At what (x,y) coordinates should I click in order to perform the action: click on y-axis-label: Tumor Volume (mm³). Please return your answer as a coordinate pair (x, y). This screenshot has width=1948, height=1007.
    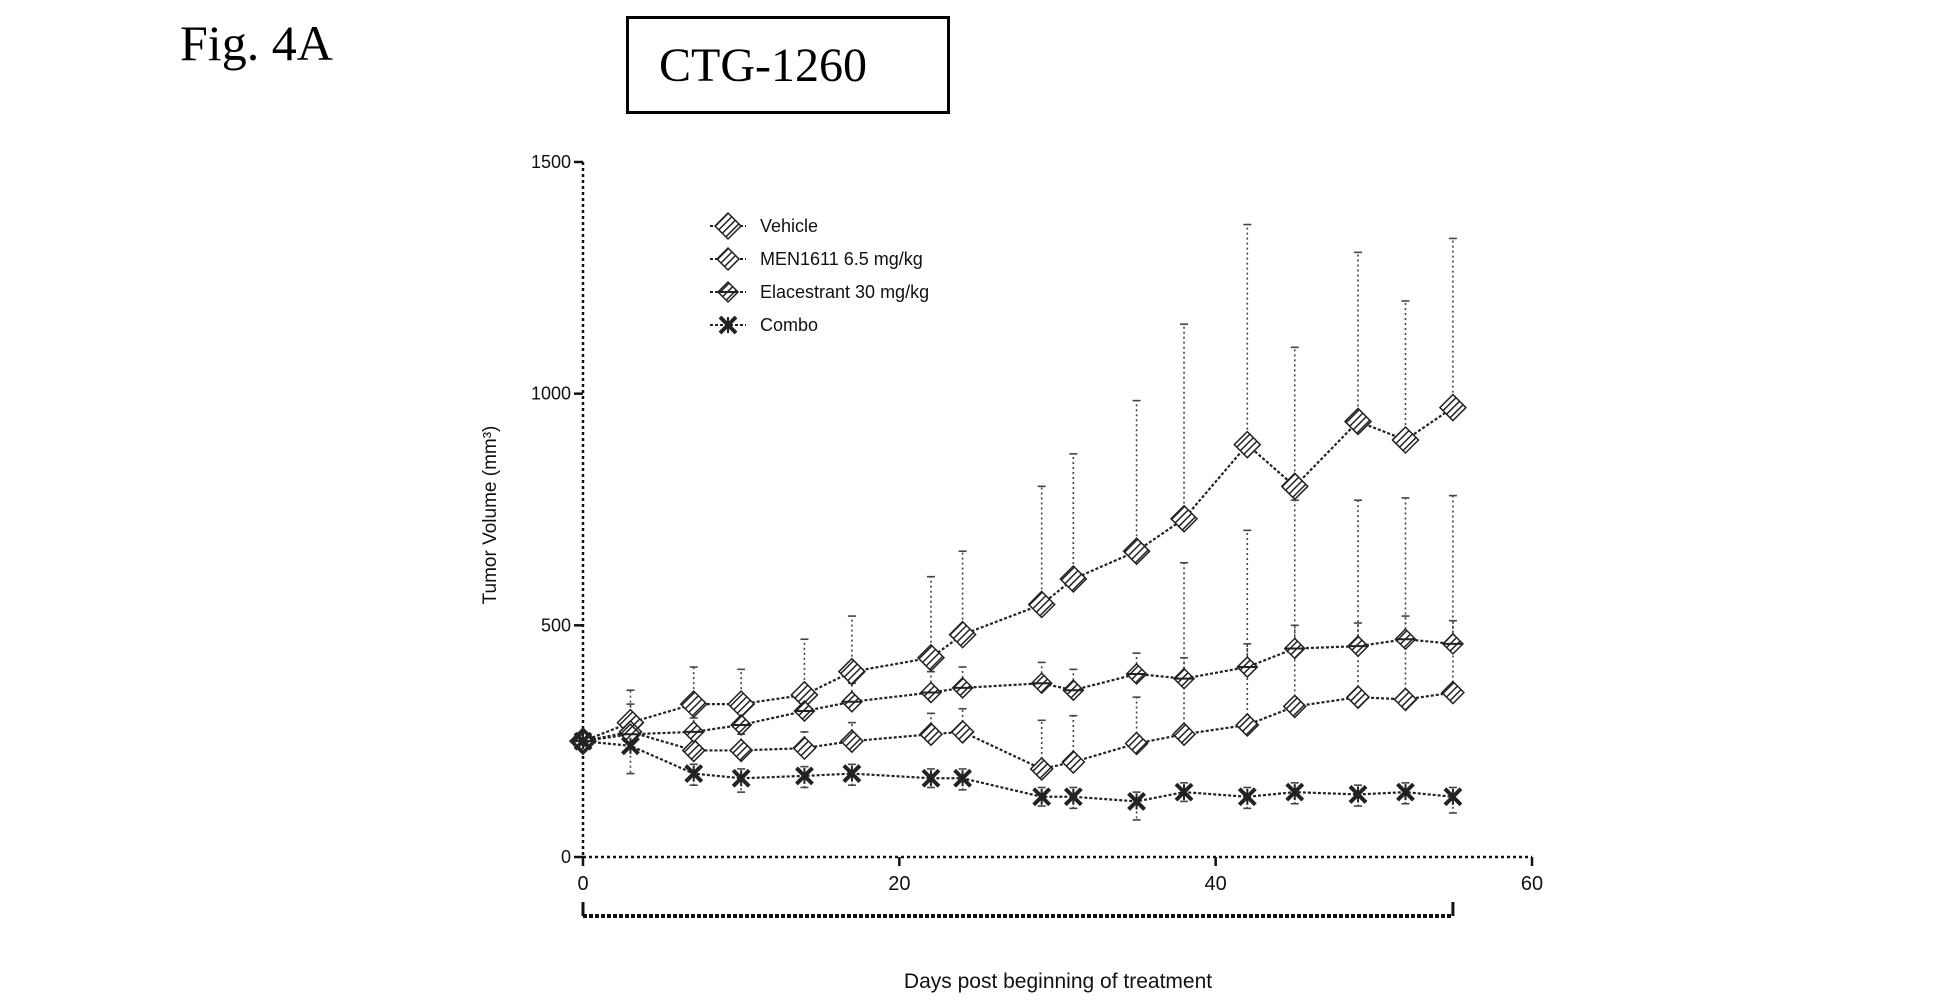
    Looking at the image, I should click on (490, 515).